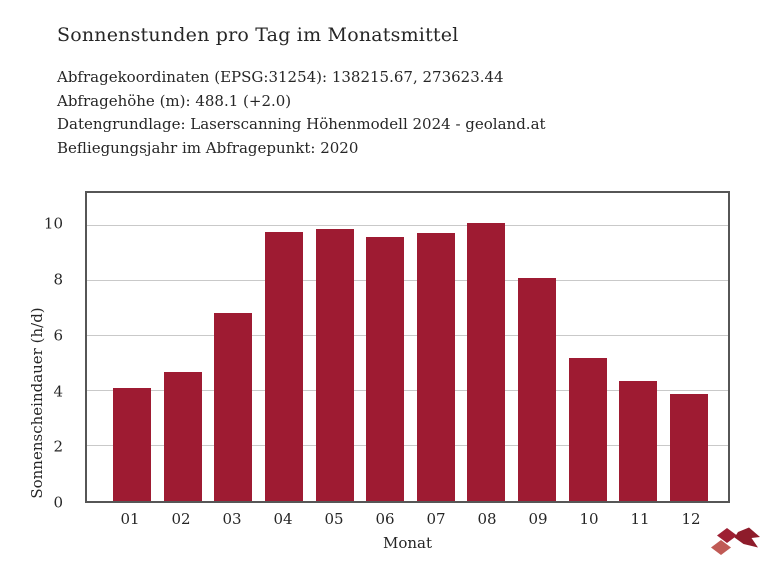 This screenshot has width=767, height=576. What do you see at coordinates (53, 223) in the screenshot?
I see `y-tick-label: 10` at bounding box center [53, 223].